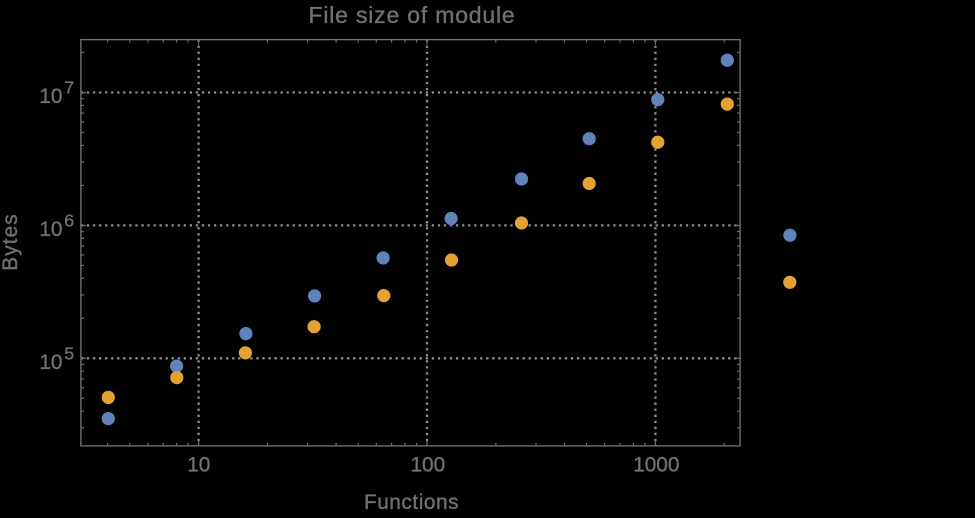  Describe the element at coordinates (411, 502) in the screenshot. I see `svg-text: Functions` at that location.